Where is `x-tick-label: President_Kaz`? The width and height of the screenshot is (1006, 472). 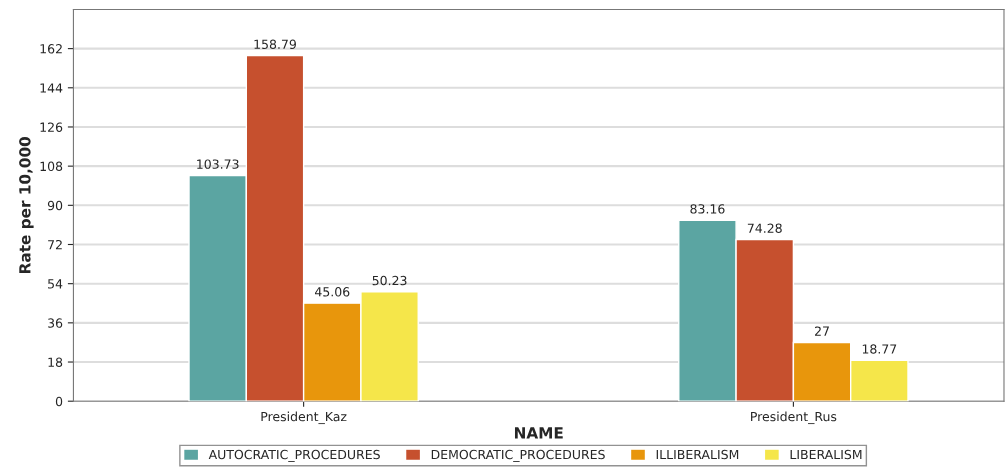
x-tick-label: President_Kaz is located at coordinates (304, 418).